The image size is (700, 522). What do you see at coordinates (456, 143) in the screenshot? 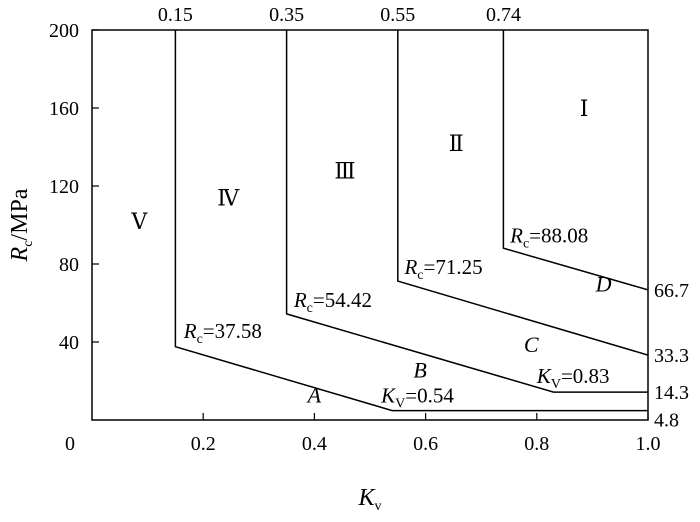
I see `zone-label: Ⅱ` at bounding box center [456, 143].